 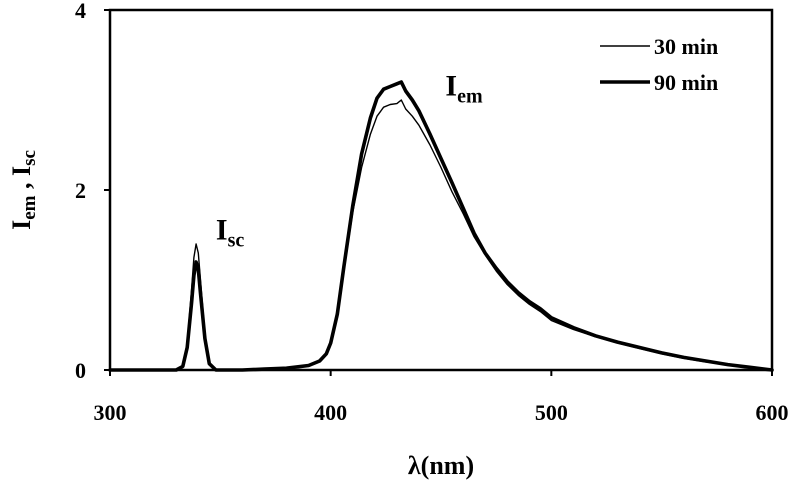 I want to click on x-tick-label-1: 400, so click(x=330, y=412).